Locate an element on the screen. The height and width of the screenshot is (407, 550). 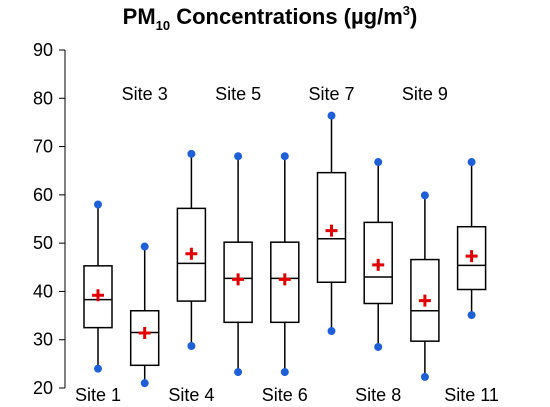
chart-title-subscript: 10 is located at coordinates (163, 25).